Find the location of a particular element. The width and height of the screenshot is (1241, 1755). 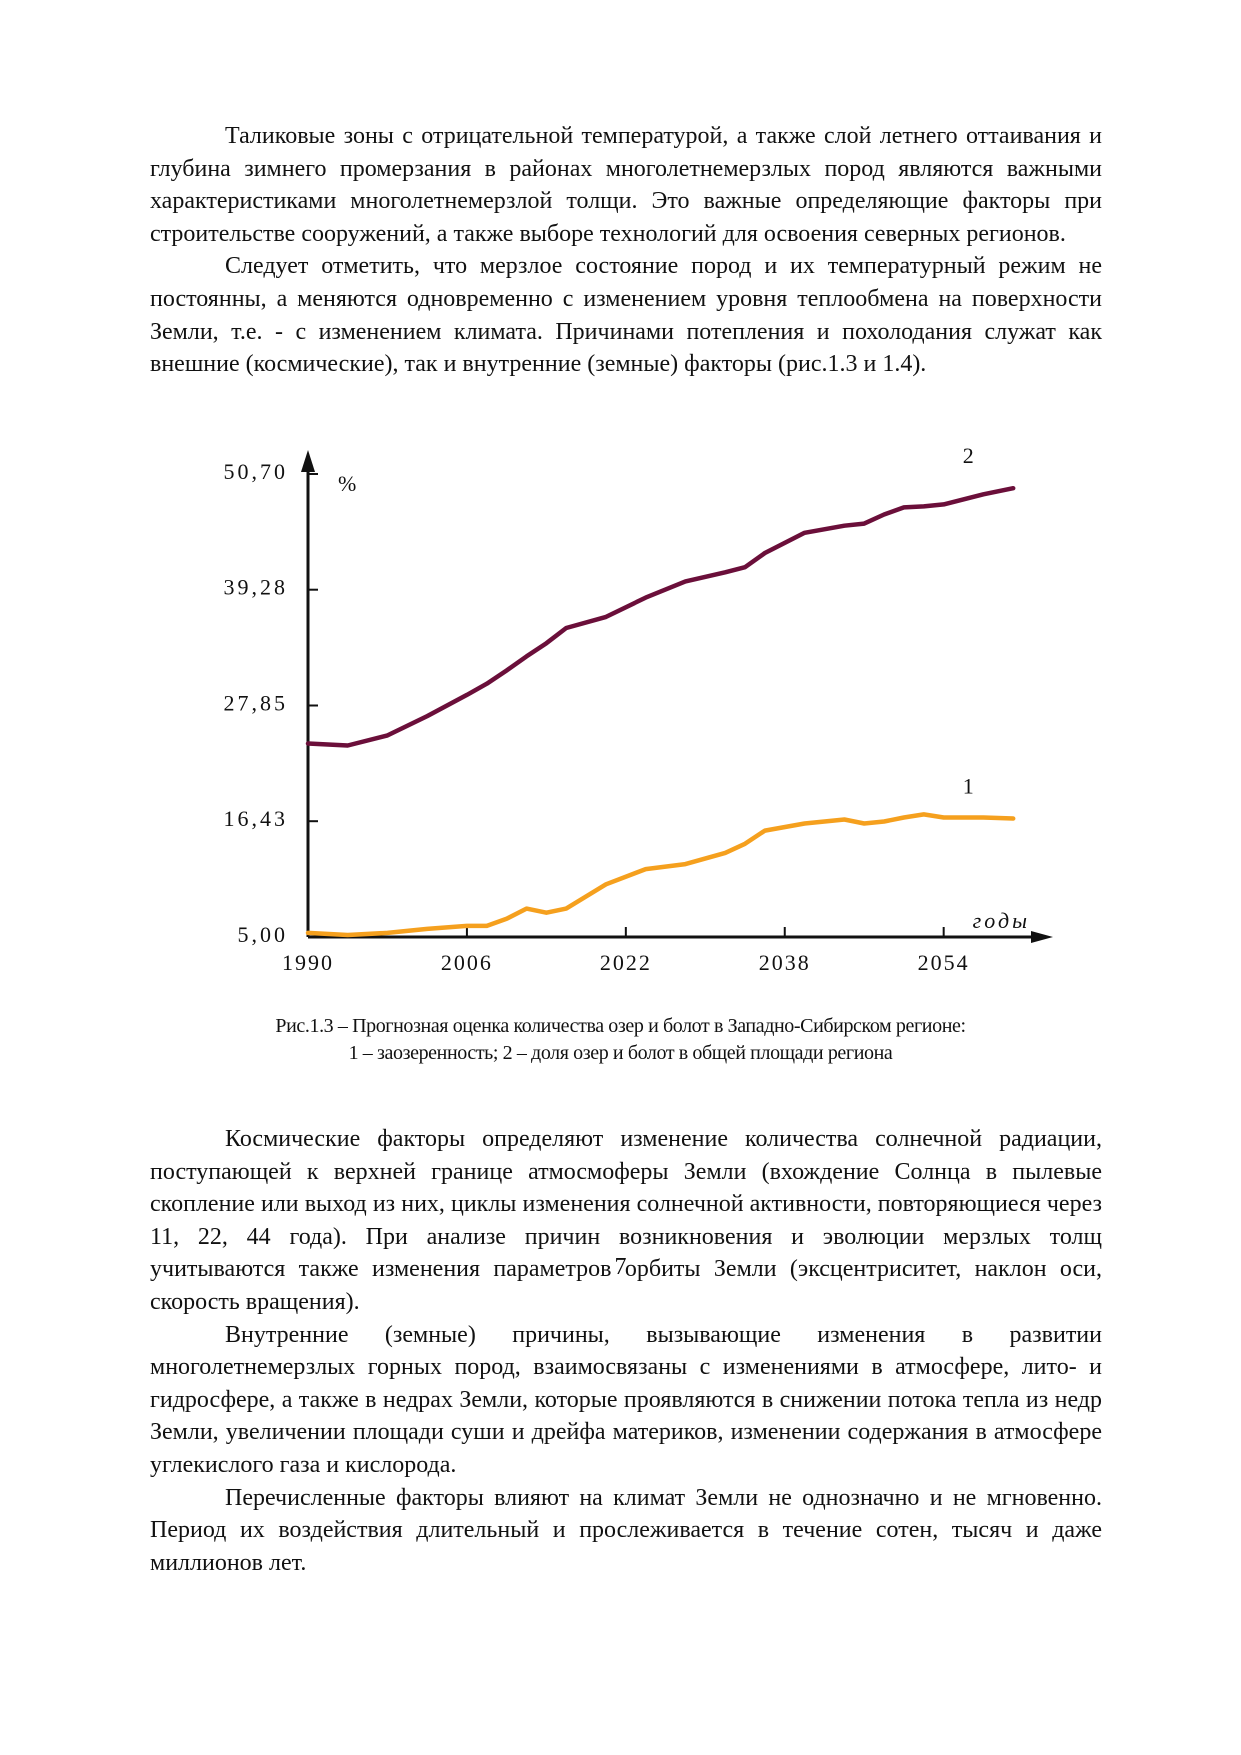

y-axis-arrow is located at coordinates (308, 461).